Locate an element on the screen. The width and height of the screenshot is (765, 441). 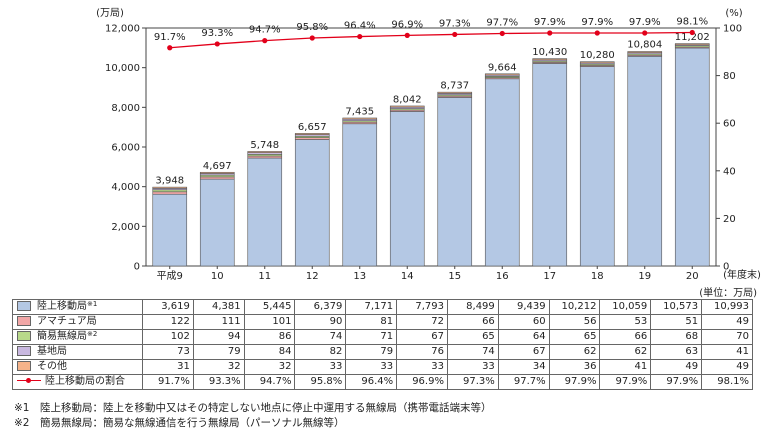
table-cell: 111 is located at coordinates (218, 322).